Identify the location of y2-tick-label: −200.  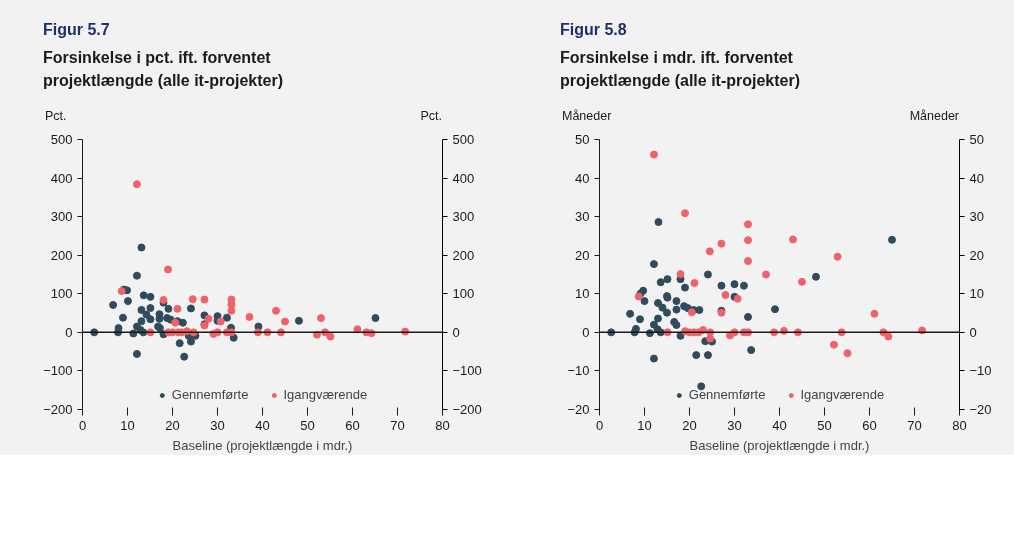
(467, 409).